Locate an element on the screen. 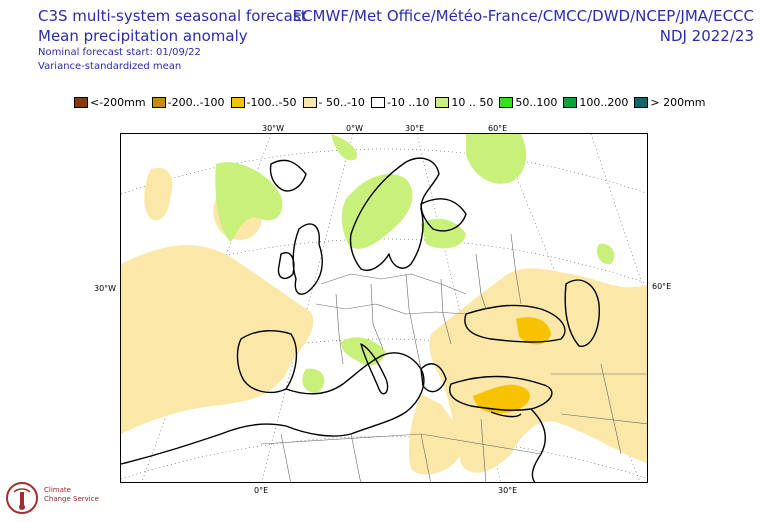  coastline-scandinavia is located at coordinates (394, 214).